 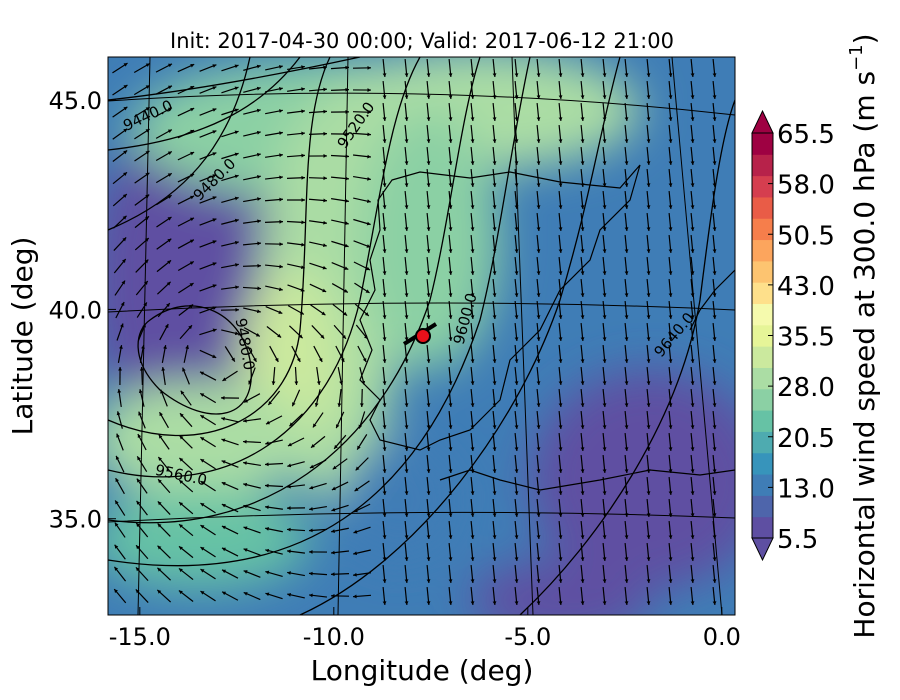 I want to click on colorbar-tick-label: 13.0, so click(x=806, y=489).